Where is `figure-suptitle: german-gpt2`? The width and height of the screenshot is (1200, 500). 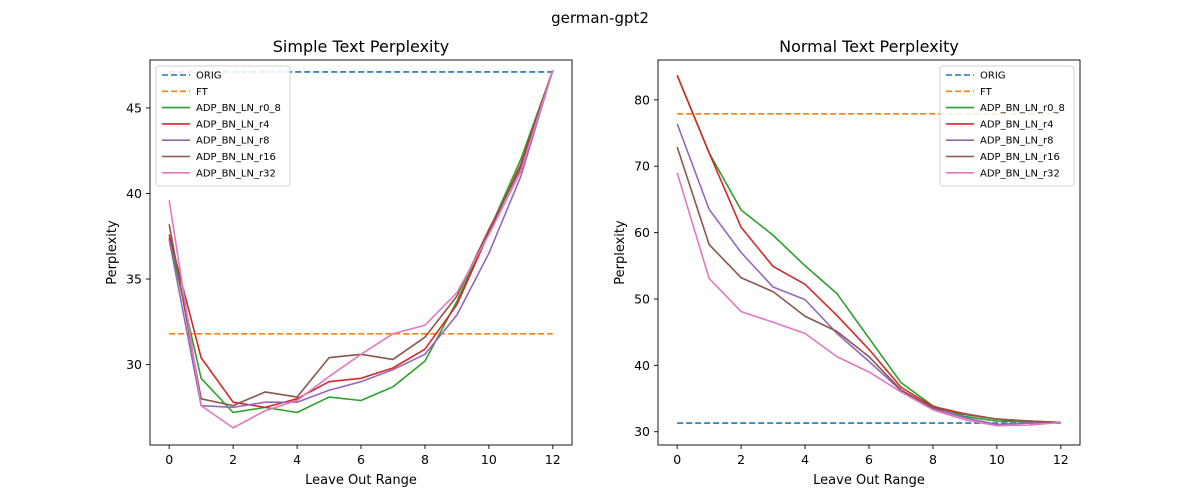
figure-suptitle: german-gpt2 is located at coordinates (600, 18).